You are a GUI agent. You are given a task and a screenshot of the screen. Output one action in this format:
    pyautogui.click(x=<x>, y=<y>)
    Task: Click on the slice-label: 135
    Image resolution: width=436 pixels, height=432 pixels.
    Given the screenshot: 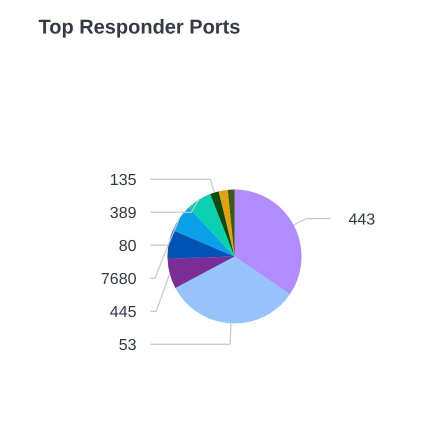 What is the action you would take?
    pyautogui.click(x=123, y=181)
    